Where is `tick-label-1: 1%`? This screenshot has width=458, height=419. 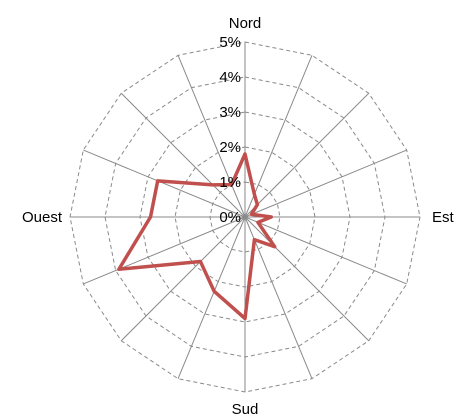 tick-label-1: 1% is located at coordinates (230, 182).